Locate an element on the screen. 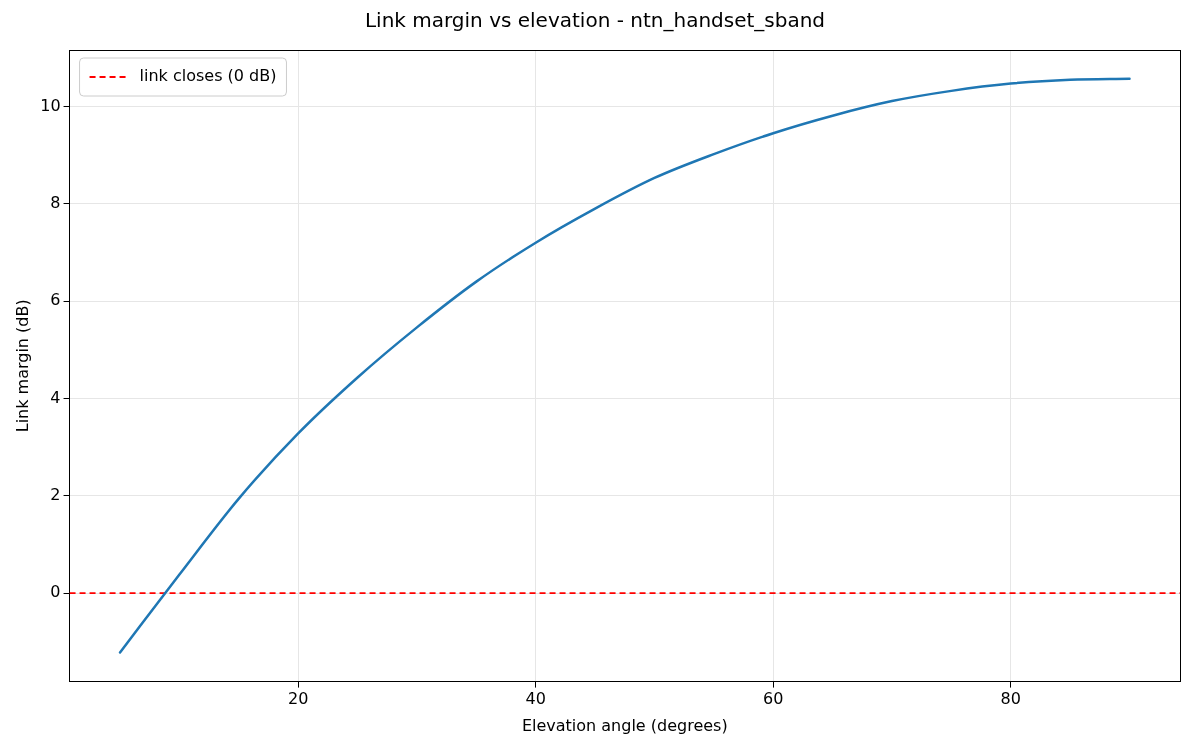  x-tick-label: 60 is located at coordinates (773, 699).